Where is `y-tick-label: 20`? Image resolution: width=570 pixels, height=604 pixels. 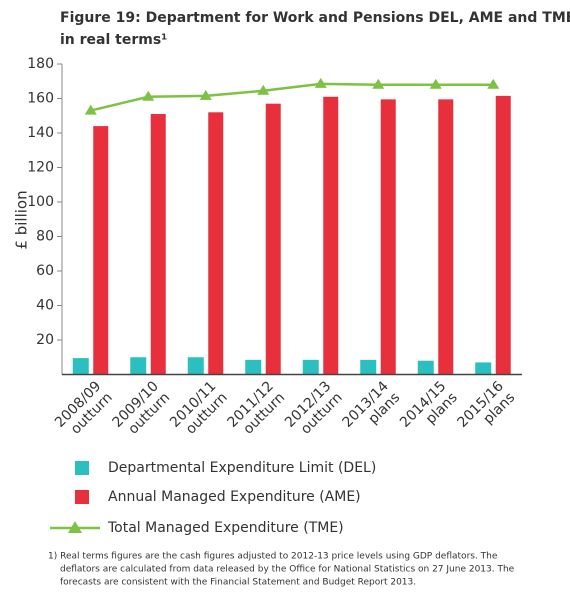
y-tick-label: 20 is located at coordinates (45, 340).